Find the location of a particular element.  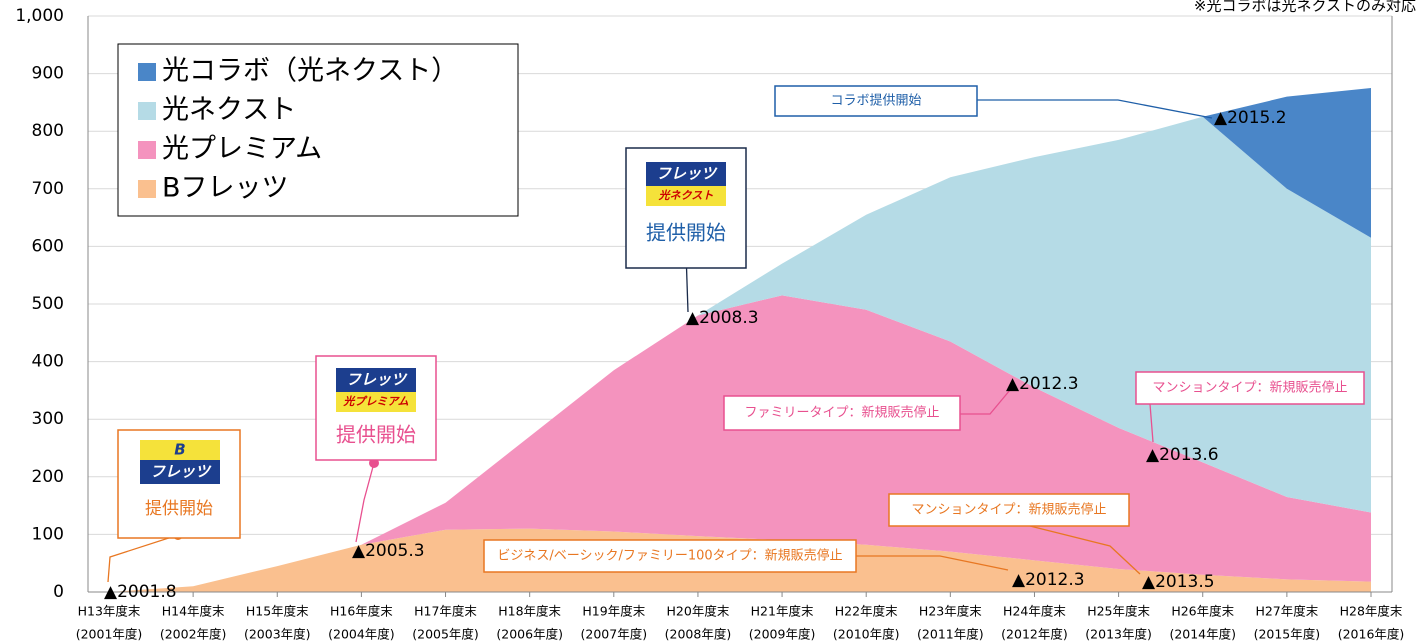

x-tick-sublabel: (2008年度) is located at coordinates (698, 634).